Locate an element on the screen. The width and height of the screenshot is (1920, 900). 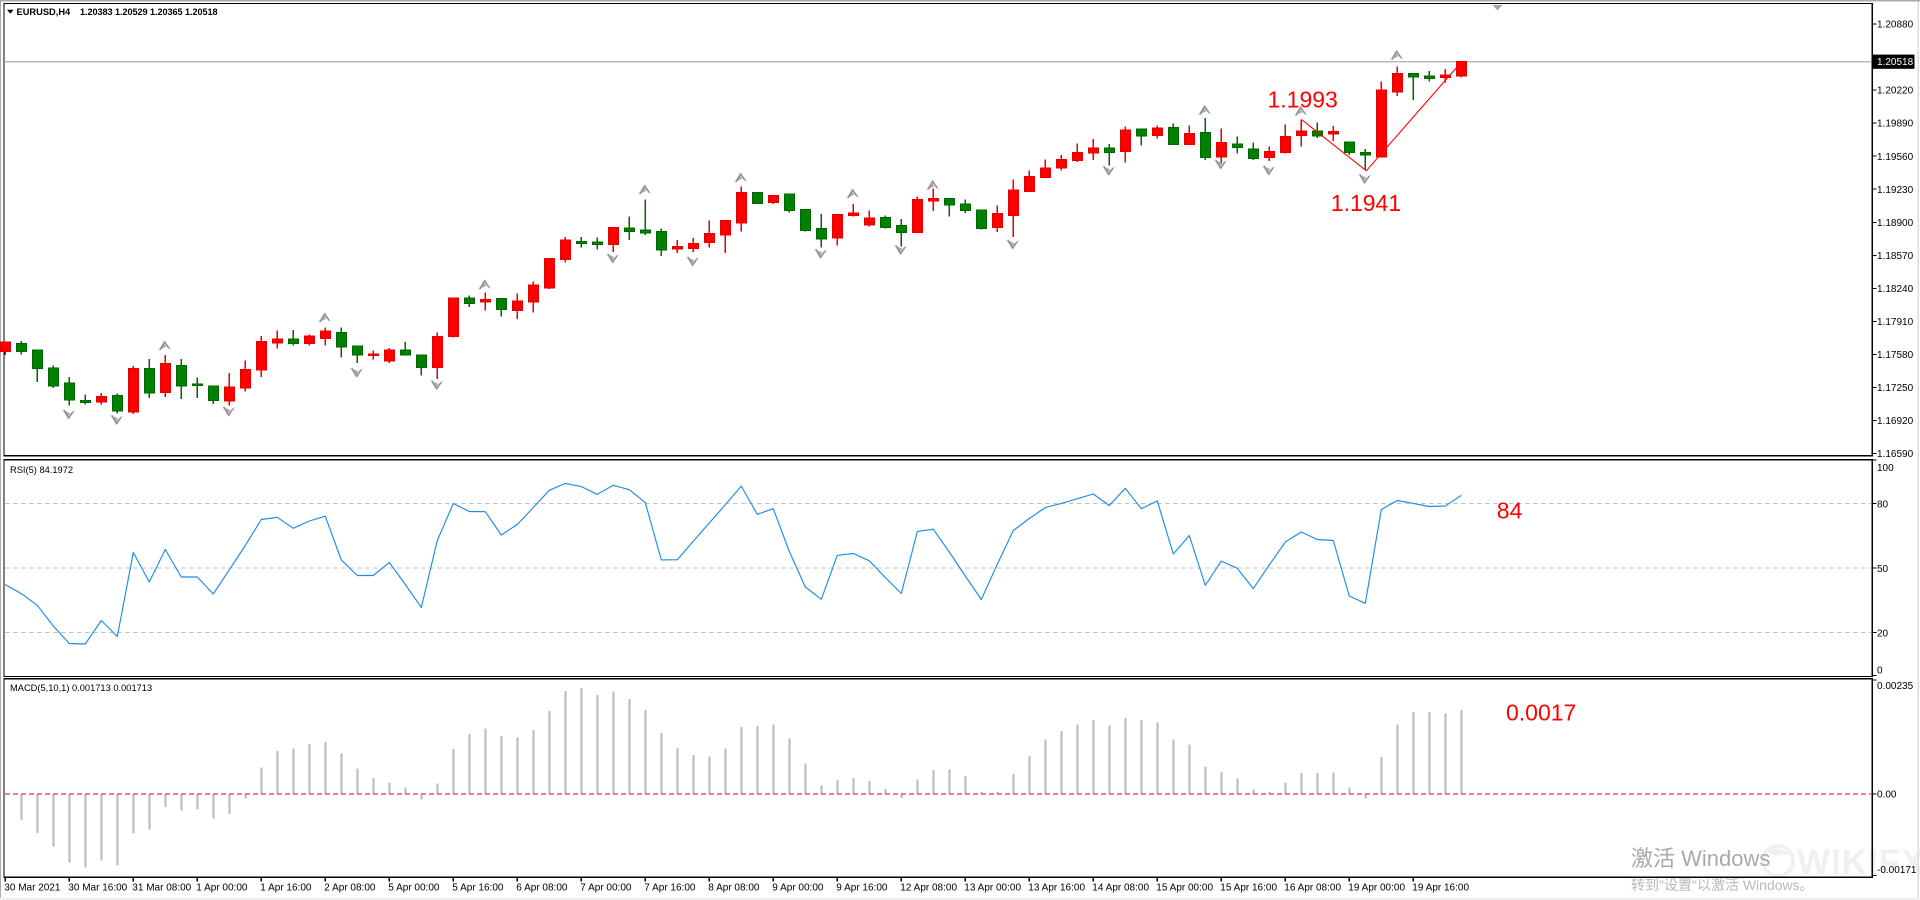
svg-text: 20 is located at coordinates (1883, 634).